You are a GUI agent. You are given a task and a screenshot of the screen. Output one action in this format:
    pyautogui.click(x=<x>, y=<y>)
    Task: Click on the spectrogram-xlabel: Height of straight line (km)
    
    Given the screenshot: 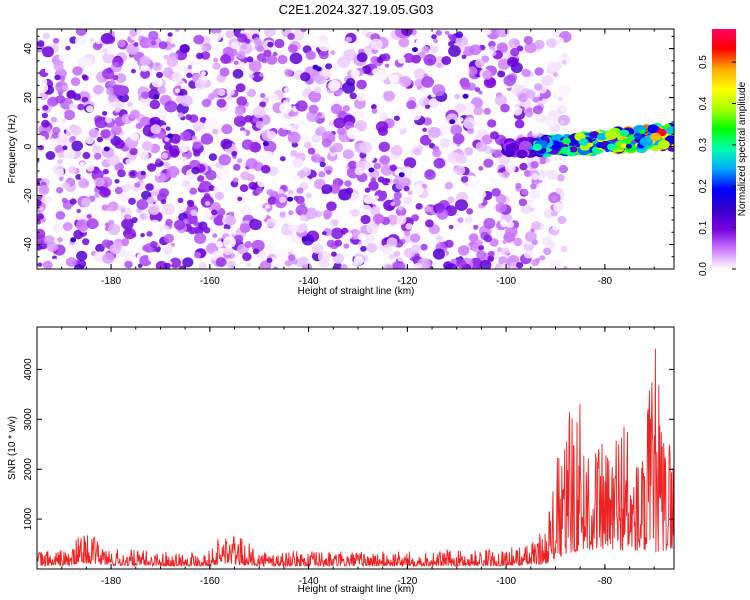 What is the action you would take?
    pyautogui.click(x=356, y=291)
    